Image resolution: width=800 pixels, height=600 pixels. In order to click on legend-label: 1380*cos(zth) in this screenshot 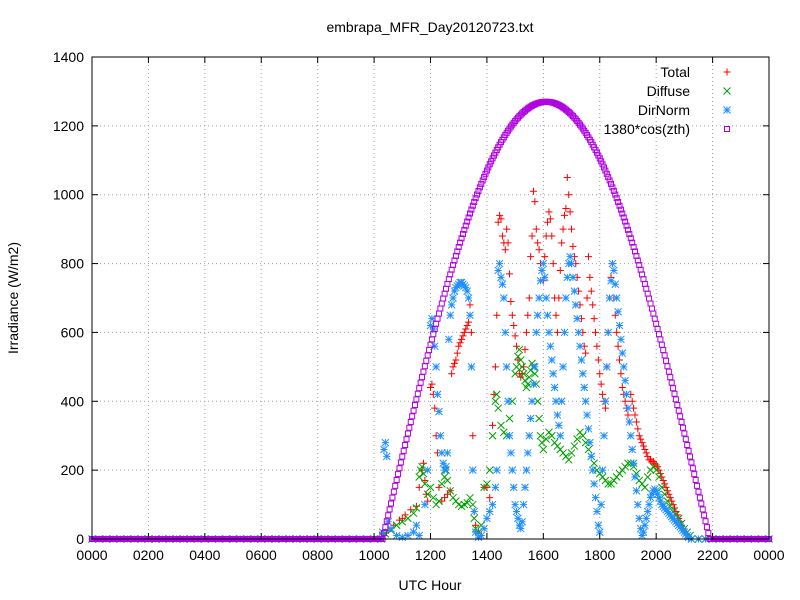, I will do `click(647, 129)`.